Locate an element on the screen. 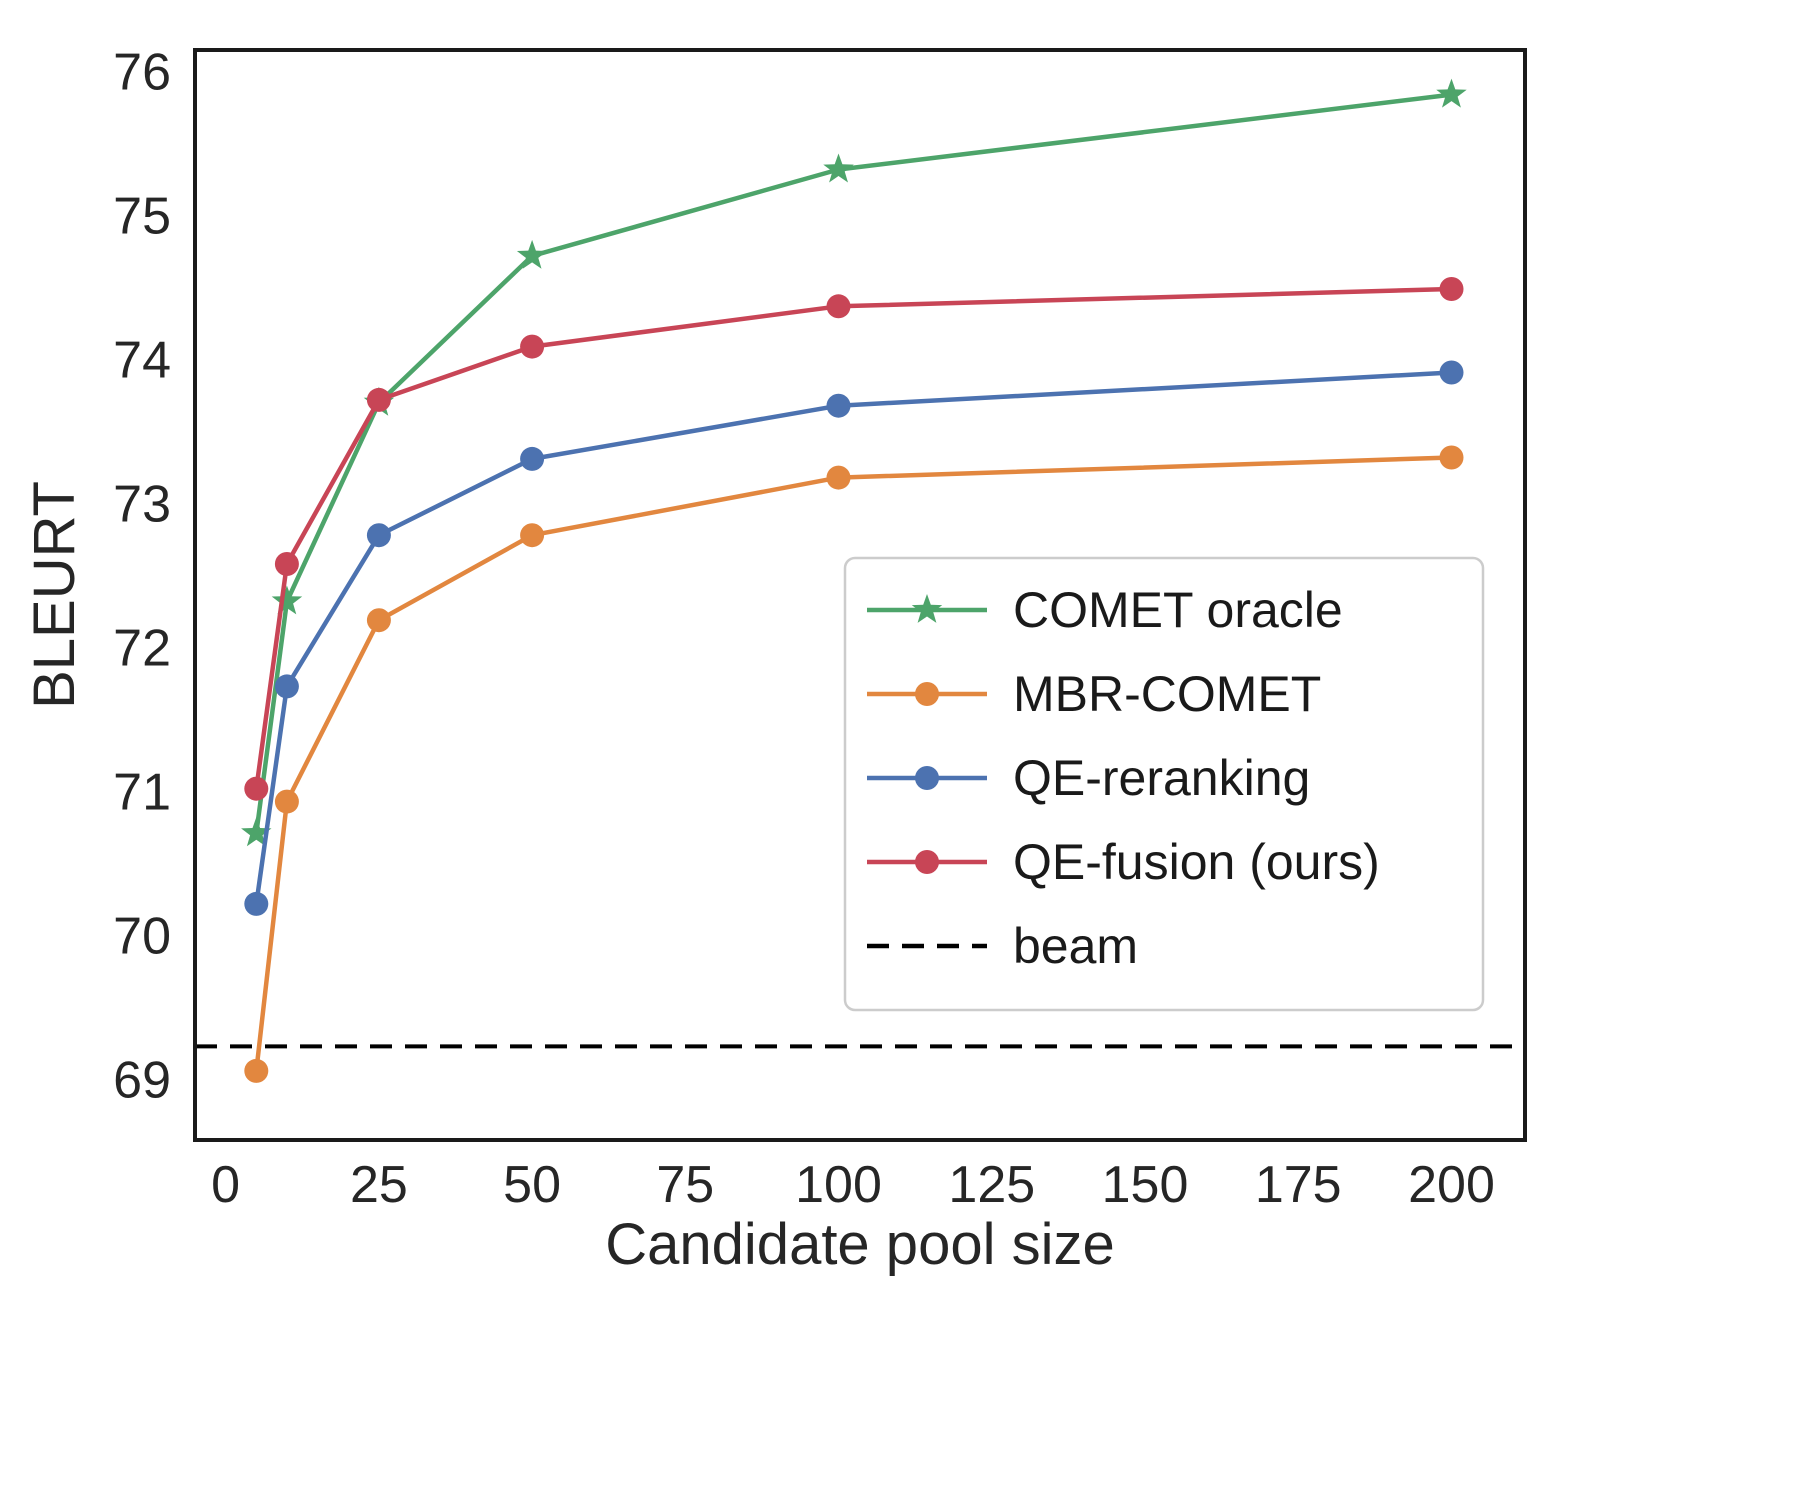 This screenshot has height=1500, width=1800. x-tick-label-50: 50 is located at coordinates (532, 1185).